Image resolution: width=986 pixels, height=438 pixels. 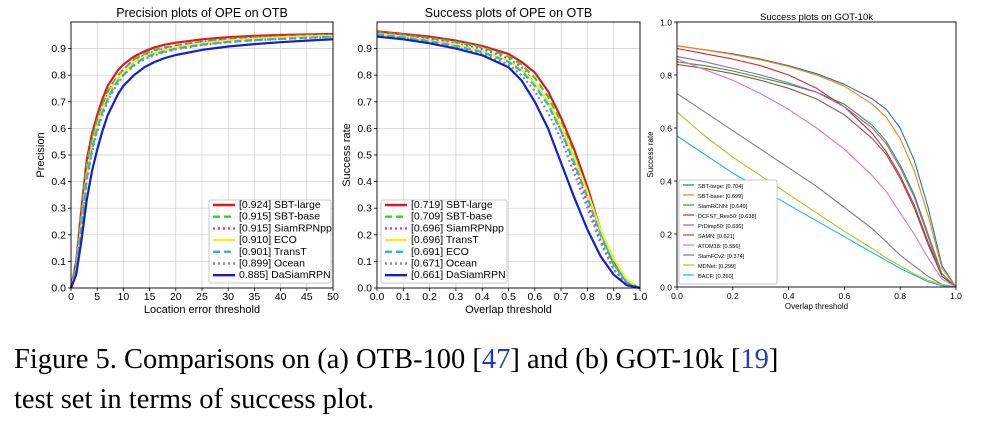 I want to click on chart-title: Success plots of OPE on OTB, so click(x=508, y=13).